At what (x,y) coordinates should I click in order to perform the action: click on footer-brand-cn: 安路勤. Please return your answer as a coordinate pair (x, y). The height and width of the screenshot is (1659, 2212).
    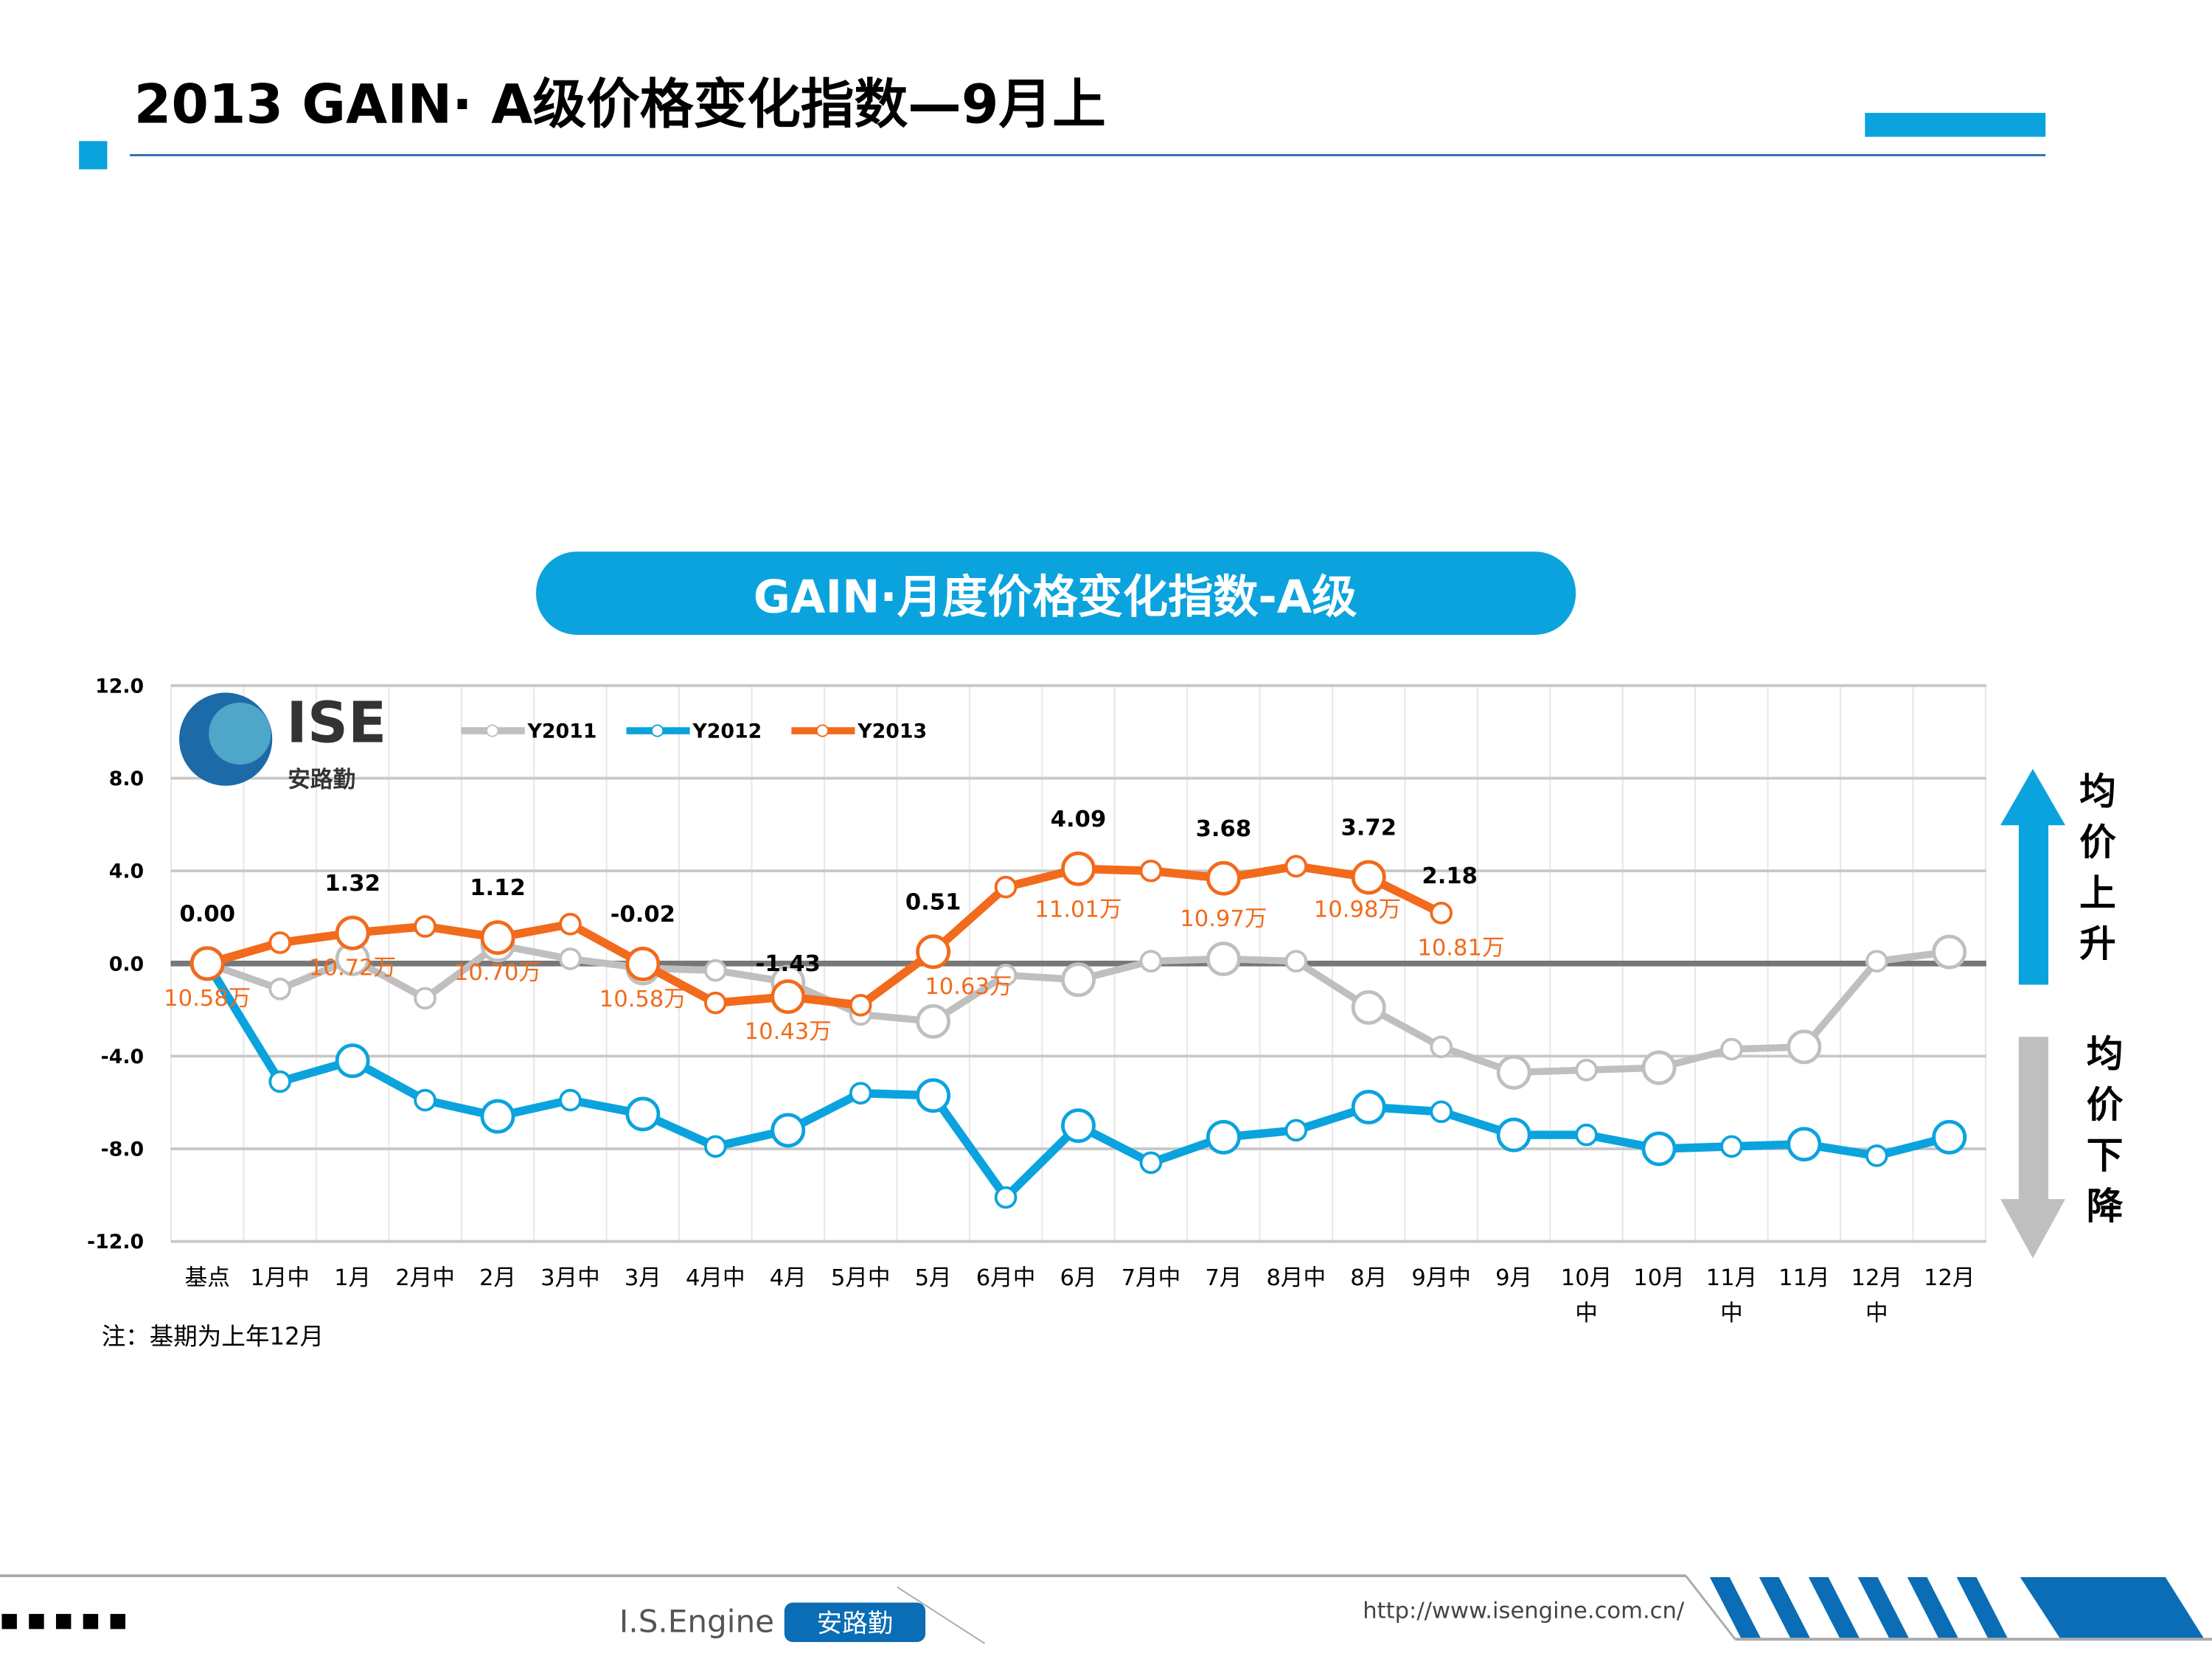
    Looking at the image, I should click on (855, 1624).